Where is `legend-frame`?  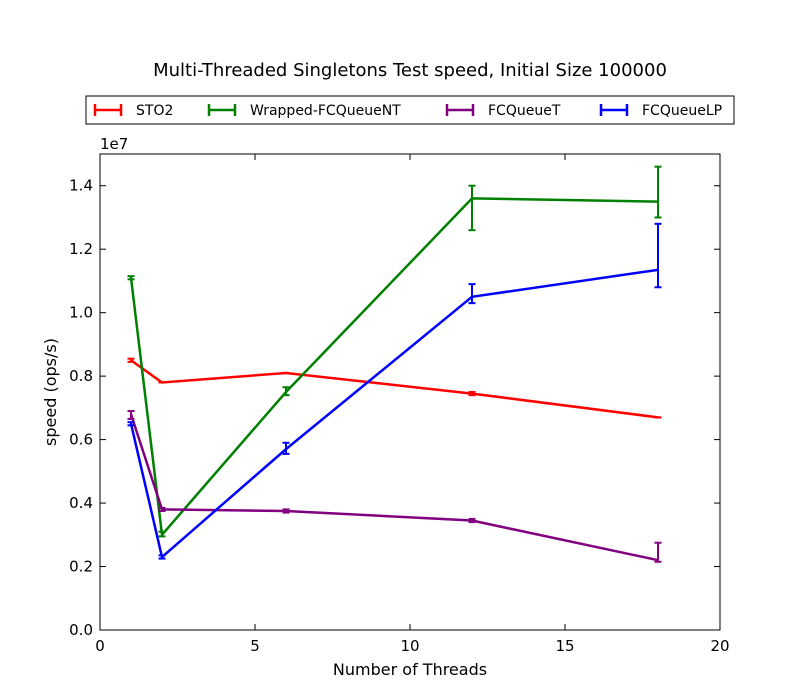 legend-frame is located at coordinates (410, 110).